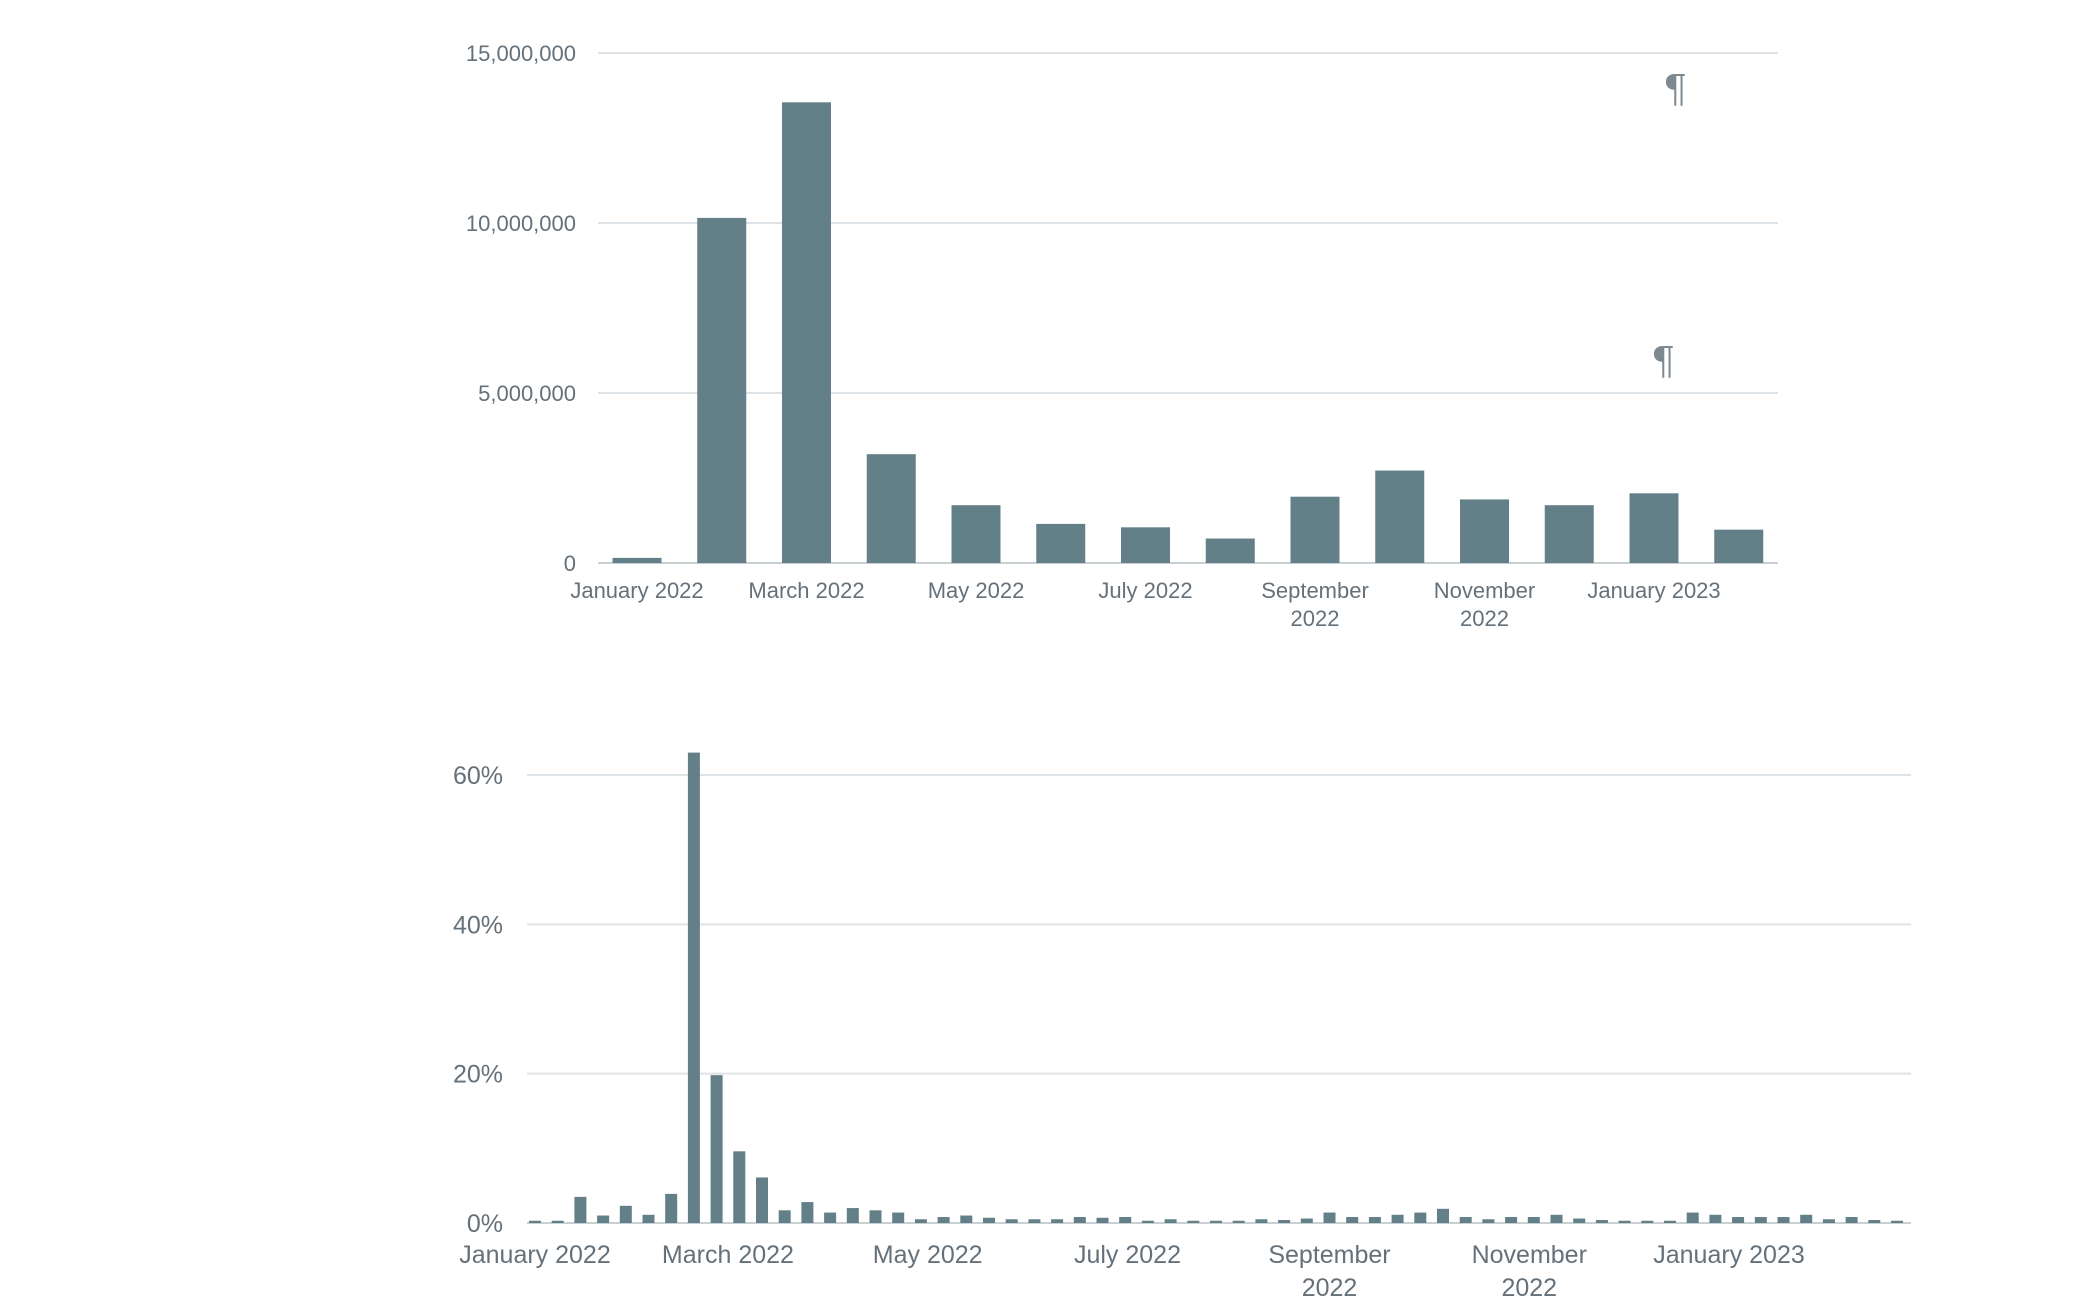 Image resolution: width=2080 pixels, height=1302 pixels. What do you see at coordinates (1569, 534) in the screenshot?
I see `chart1-bar-december-2022` at bounding box center [1569, 534].